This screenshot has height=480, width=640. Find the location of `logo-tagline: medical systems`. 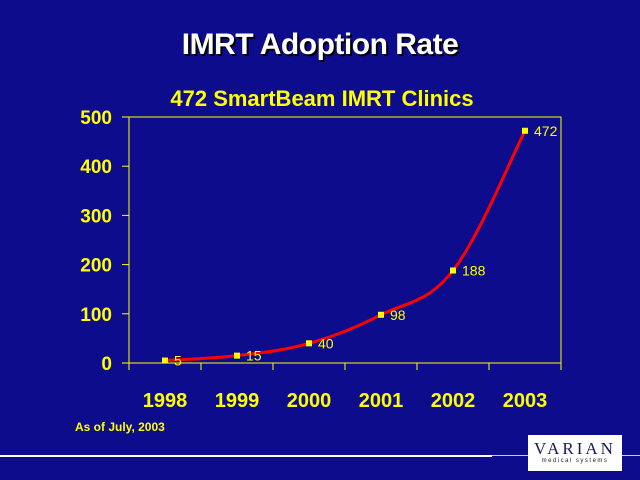

logo-tagline: medical systems is located at coordinates (575, 461).